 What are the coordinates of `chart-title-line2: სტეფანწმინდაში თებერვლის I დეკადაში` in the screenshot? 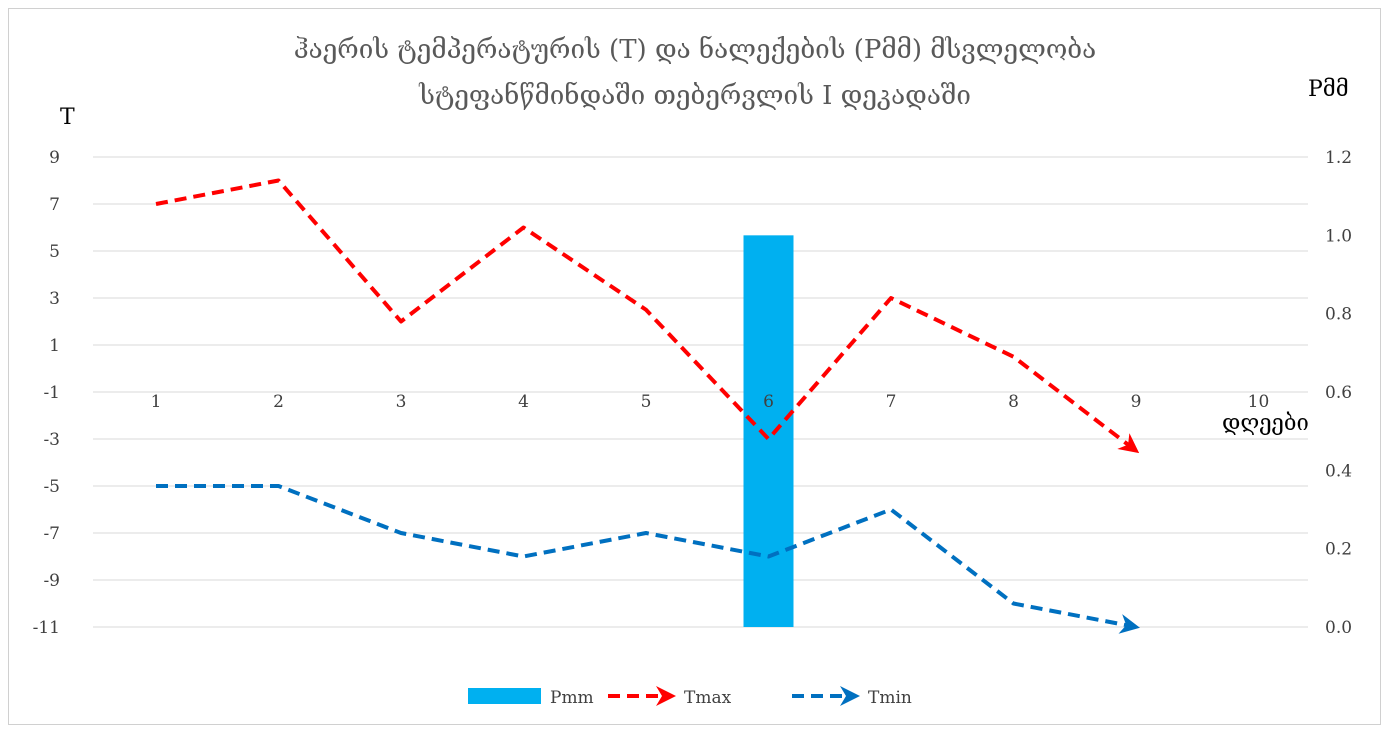 It's located at (694, 96).